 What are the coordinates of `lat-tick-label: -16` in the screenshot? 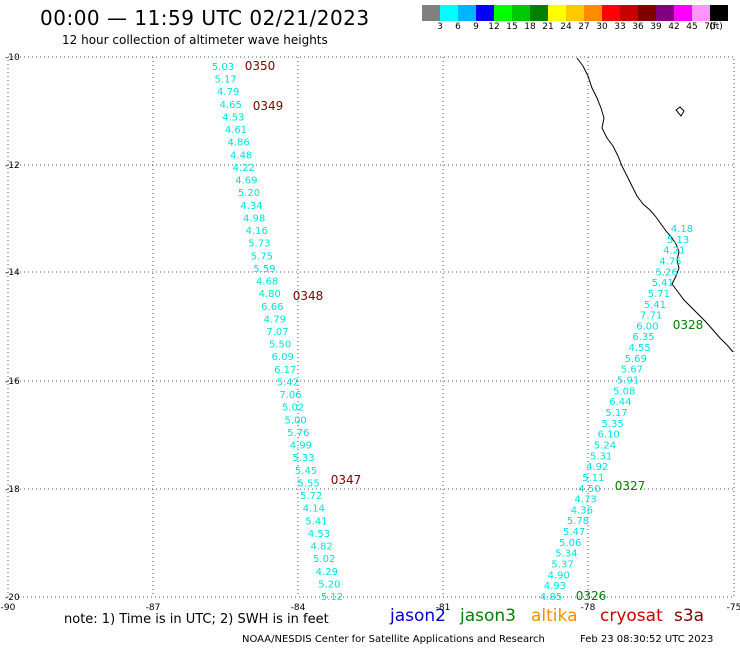 It's located at (12, 382).